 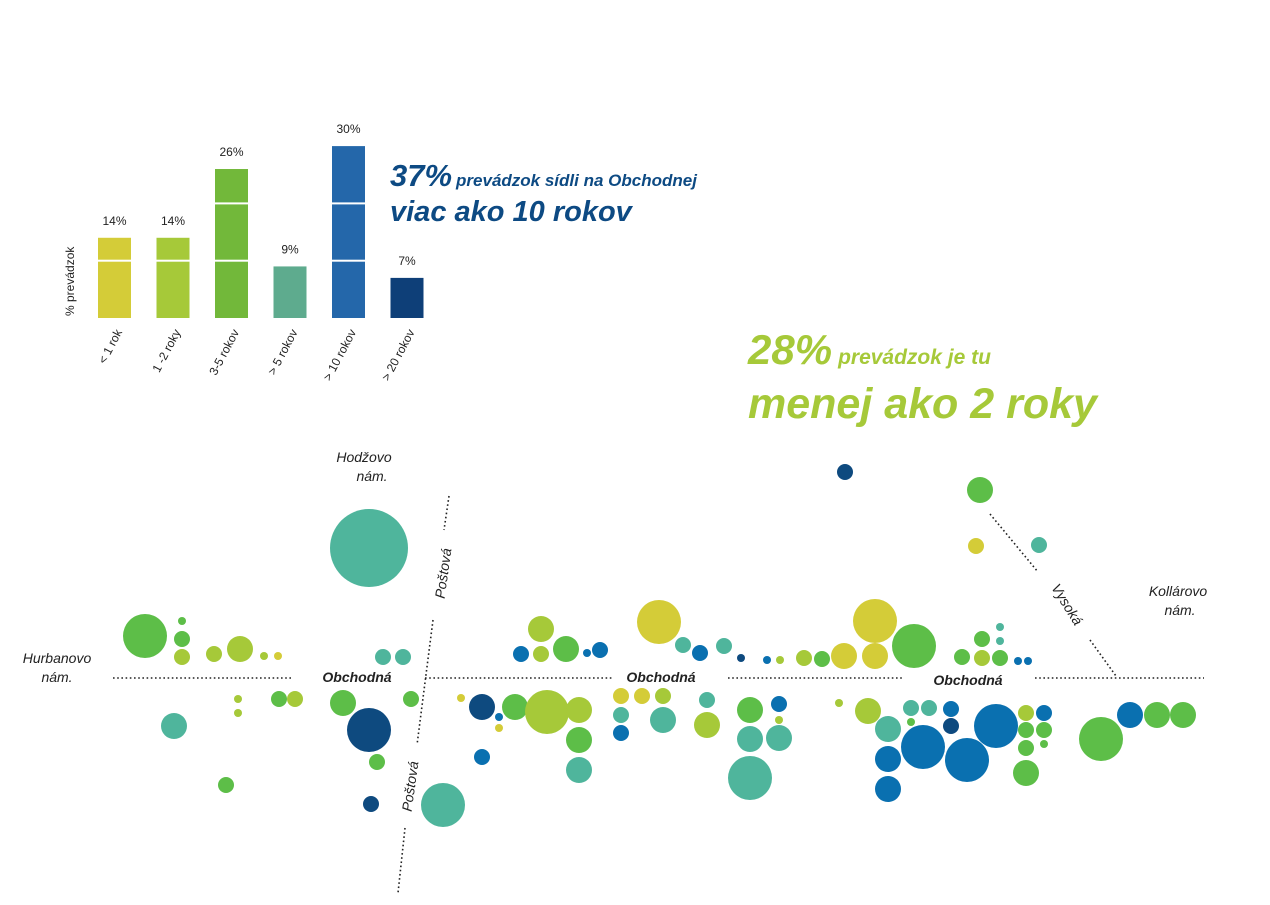 I want to click on bar-value-label: 14%, so click(x=114, y=221).